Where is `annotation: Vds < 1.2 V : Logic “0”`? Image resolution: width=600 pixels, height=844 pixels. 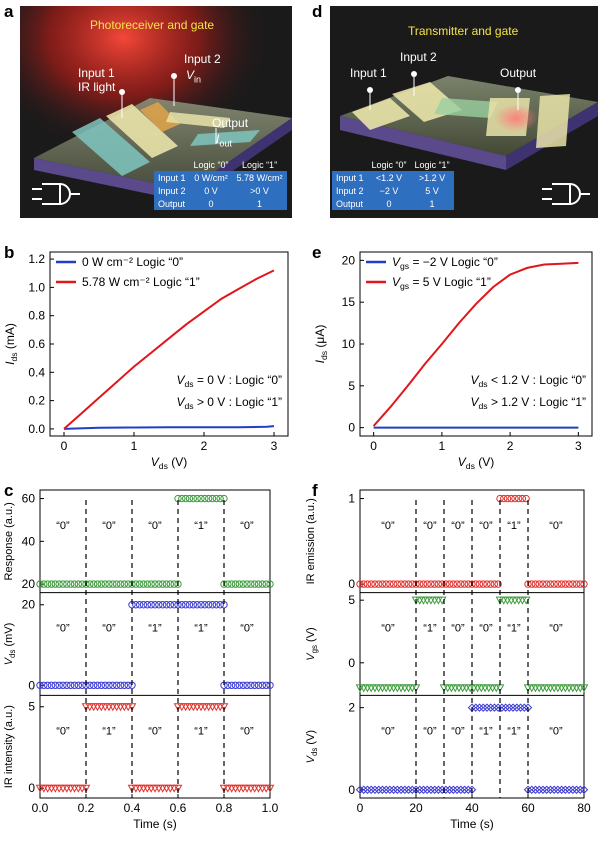
annotation: Vds < 1.2 V : Logic “0” is located at coordinates (528, 381).